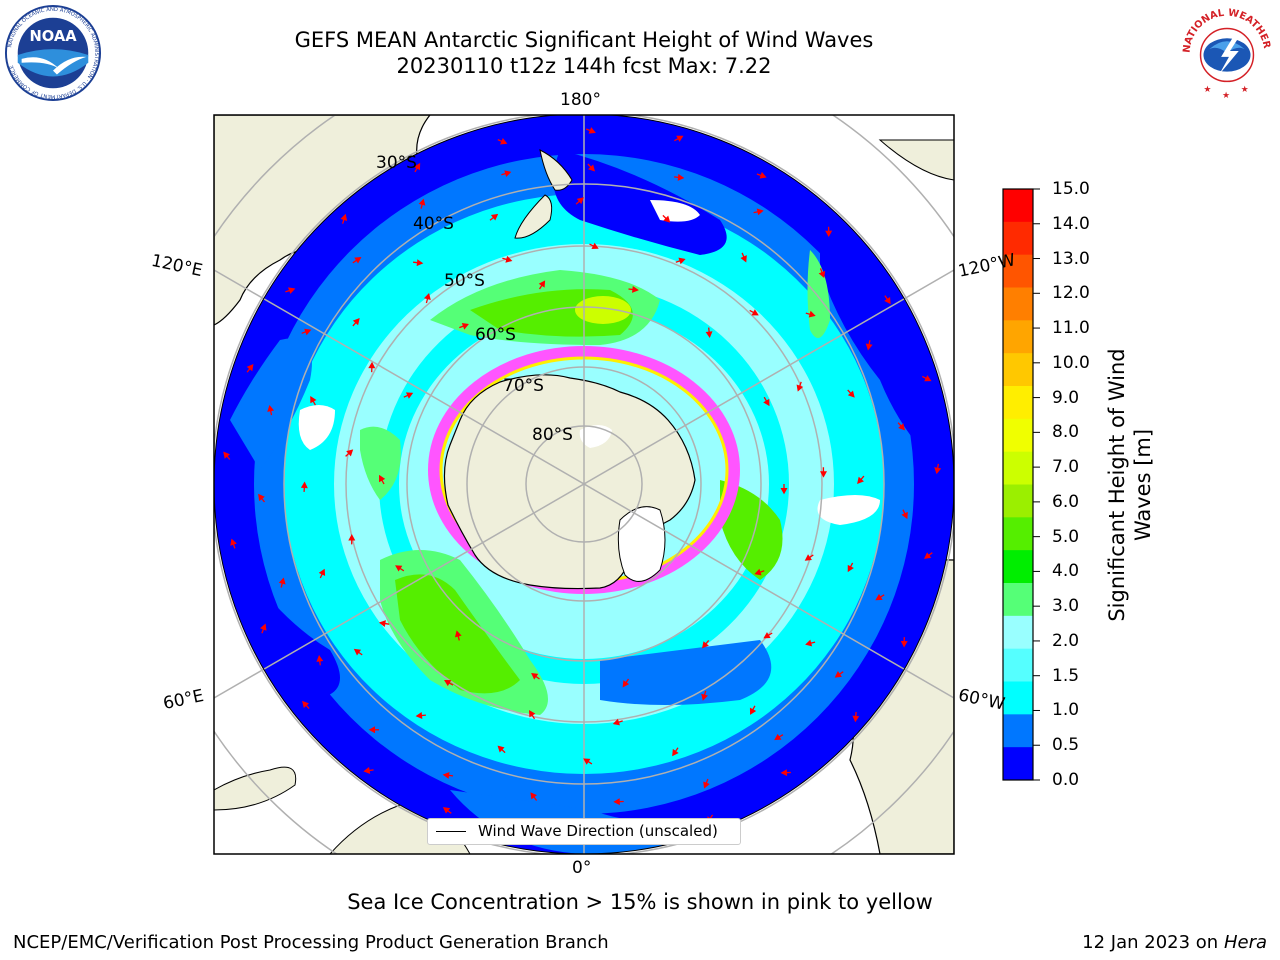 The width and height of the screenshot is (1280, 960). What do you see at coordinates (1071, 189) in the screenshot?
I see `colorbar-tick-label: 15.0` at bounding box center [1071, 189].